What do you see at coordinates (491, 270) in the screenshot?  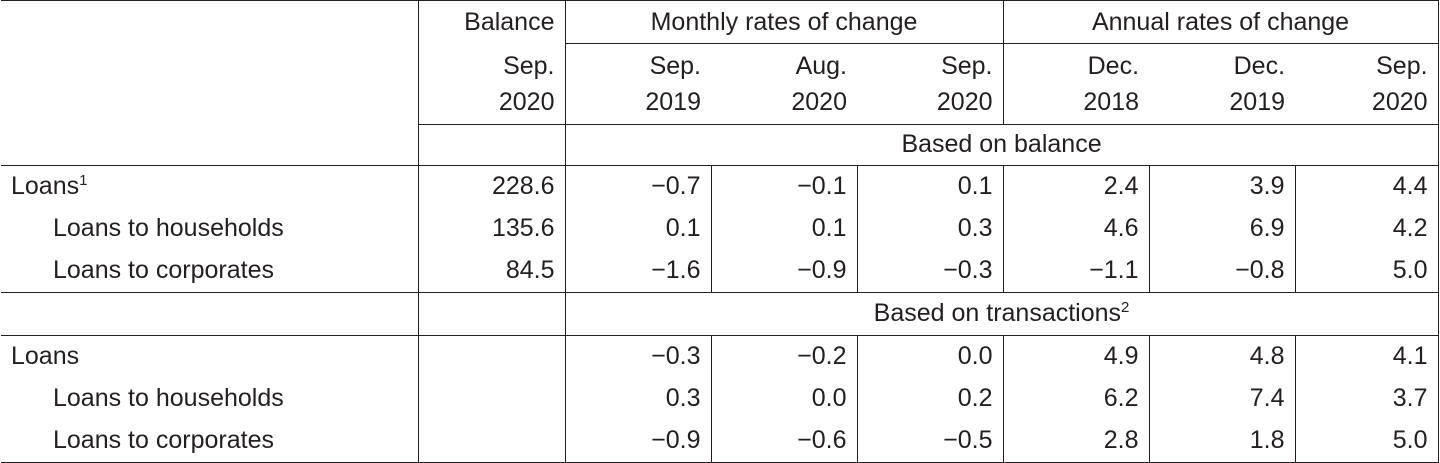 I see `cell: 84.5` at bounding box center [491, 270].